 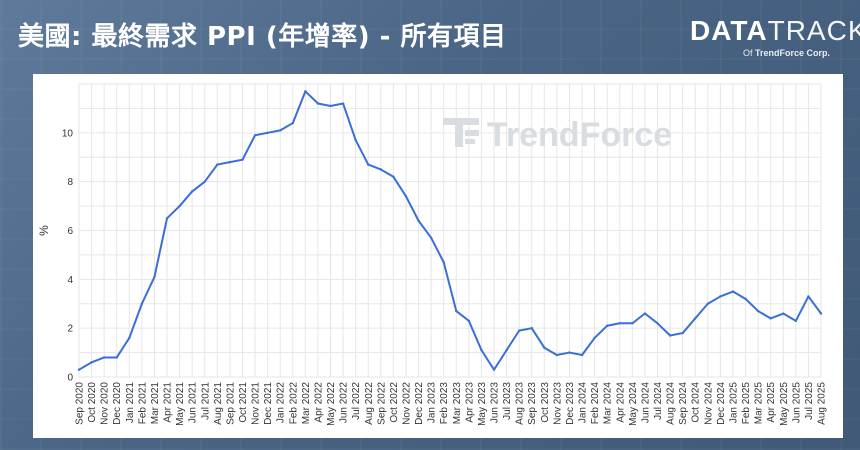 I want to click on x-tick-label: Jan 2021, so click(x=130, y=403).